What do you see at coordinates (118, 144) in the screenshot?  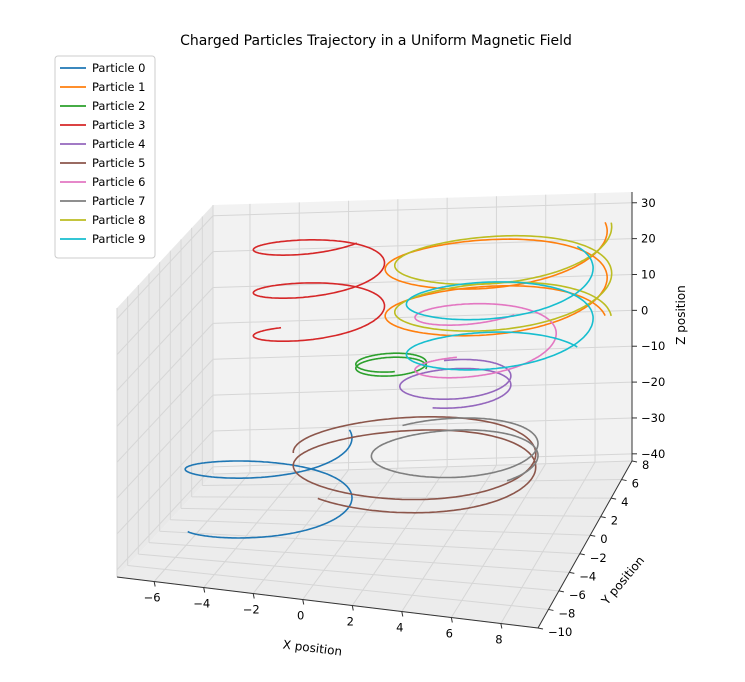 I see `legend-label: Particle 4` at bounding box center [118, 144].